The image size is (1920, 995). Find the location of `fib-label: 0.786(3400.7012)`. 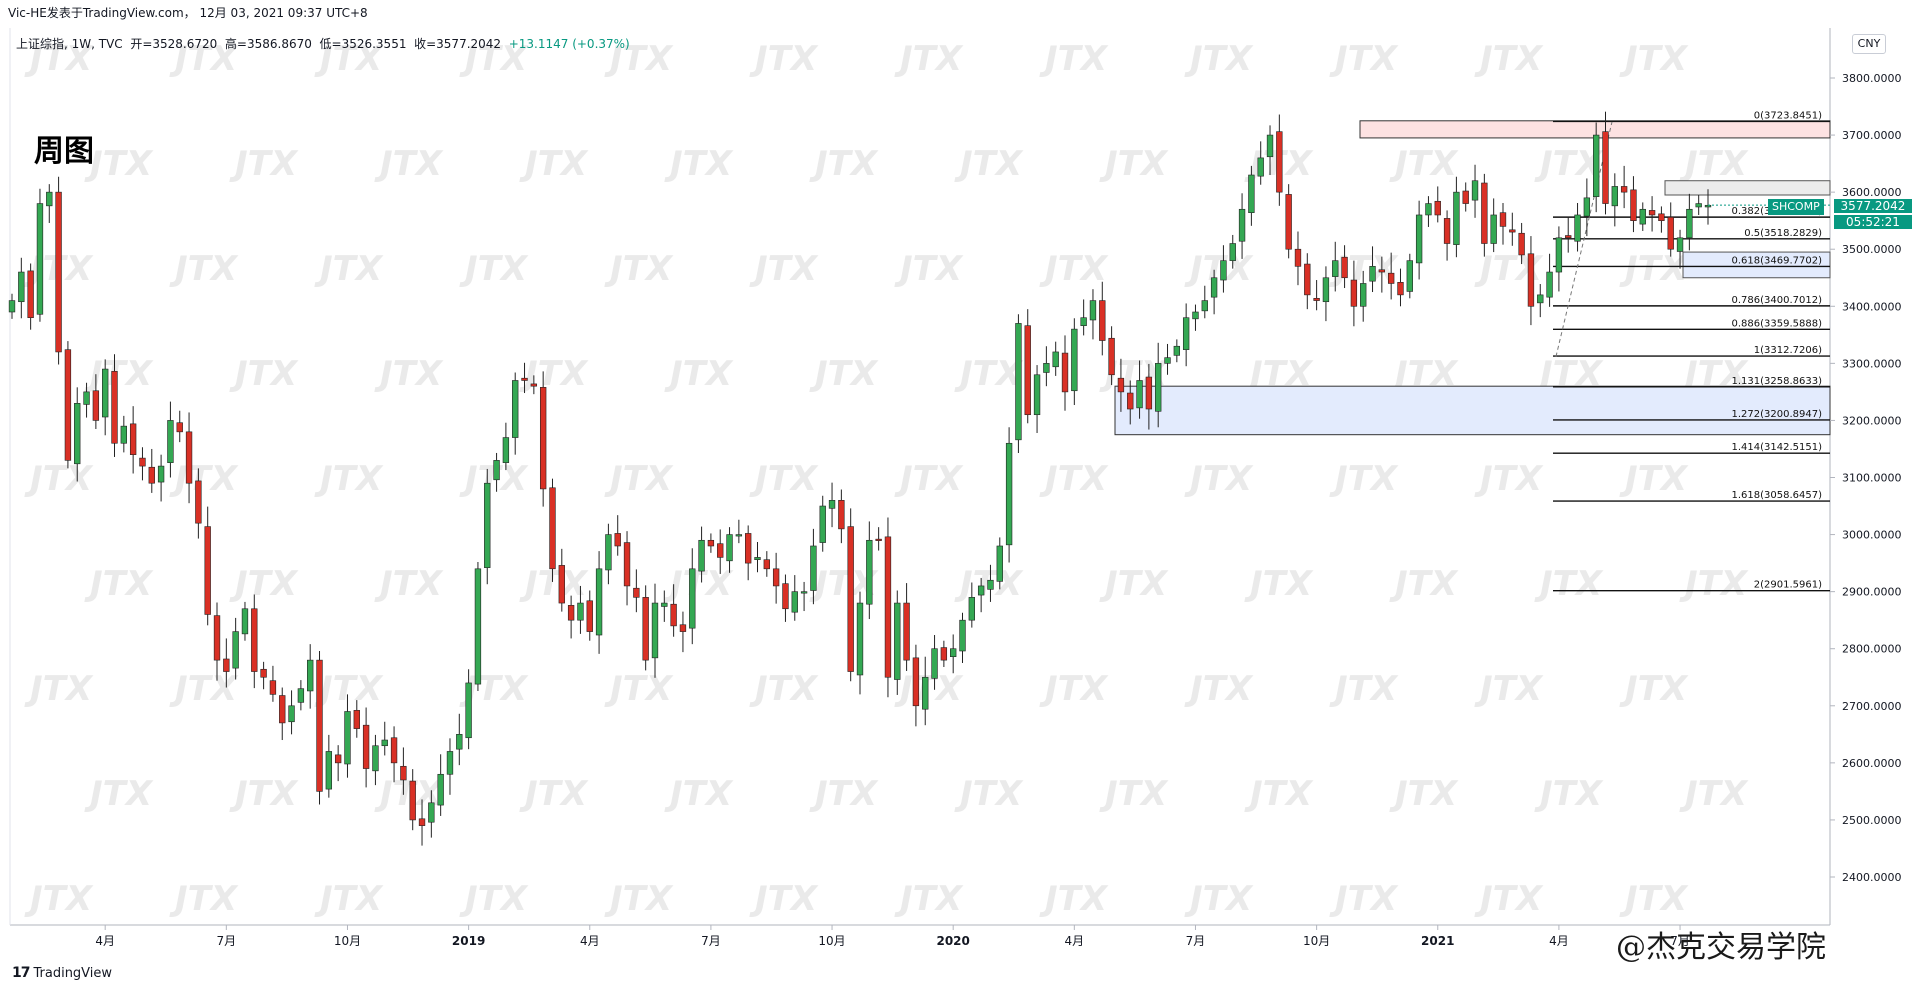

fib-label: 0.786(3400.7012) is located at coordinates (1776, 300).